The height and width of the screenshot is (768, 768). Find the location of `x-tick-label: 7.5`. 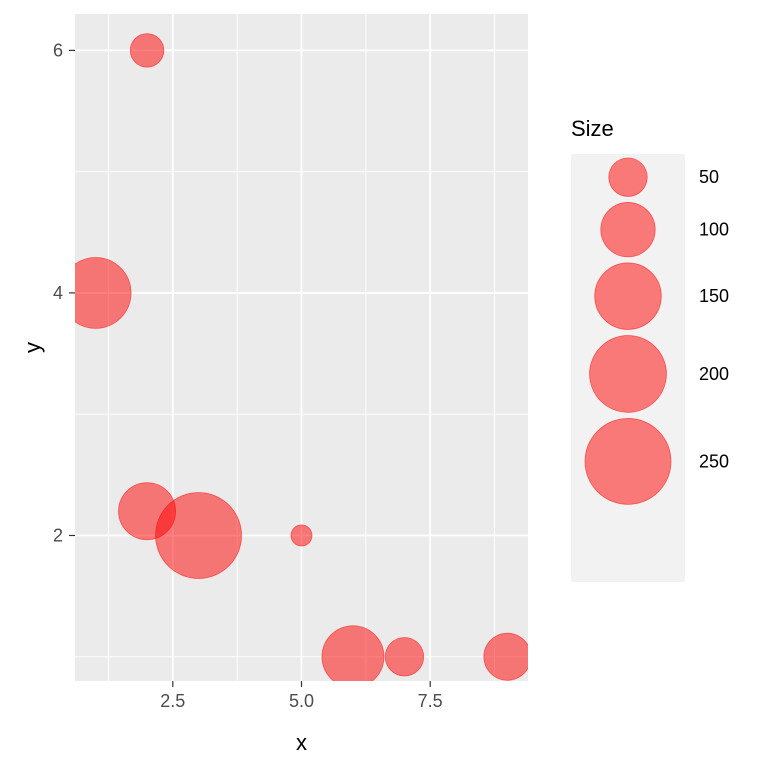

x-tick-label: 7.5 is located at coordinates (430, 701).